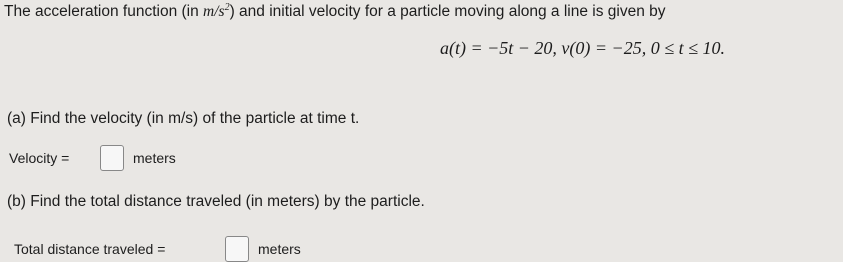 Image resolution: width=843 pixels, height=262 pixels. What do you see at coordinates (237, 249) in the screenshot?
I see `distance-input` at bounding box center [237, 249].